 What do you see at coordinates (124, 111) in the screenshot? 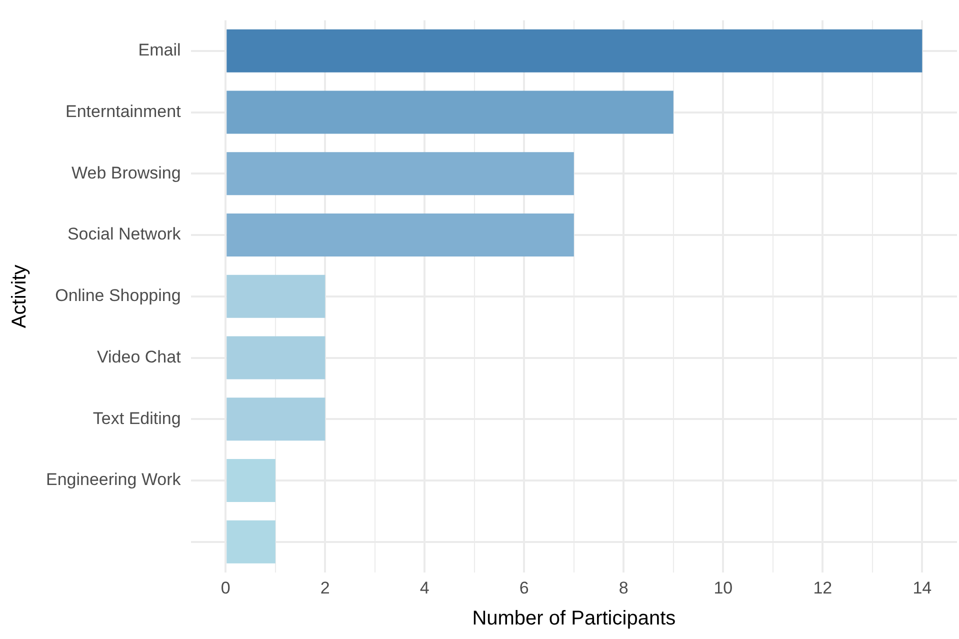
I see `y-tick-label: Enterntainment` at bounding box center [124, 111].